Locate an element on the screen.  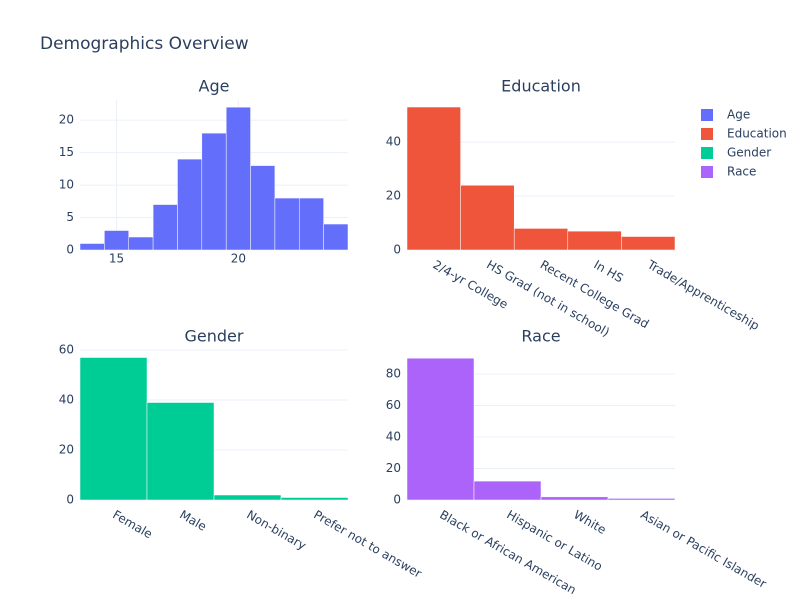
x-tick-label: Prefer not to answer is located at coordinates (367, 544).